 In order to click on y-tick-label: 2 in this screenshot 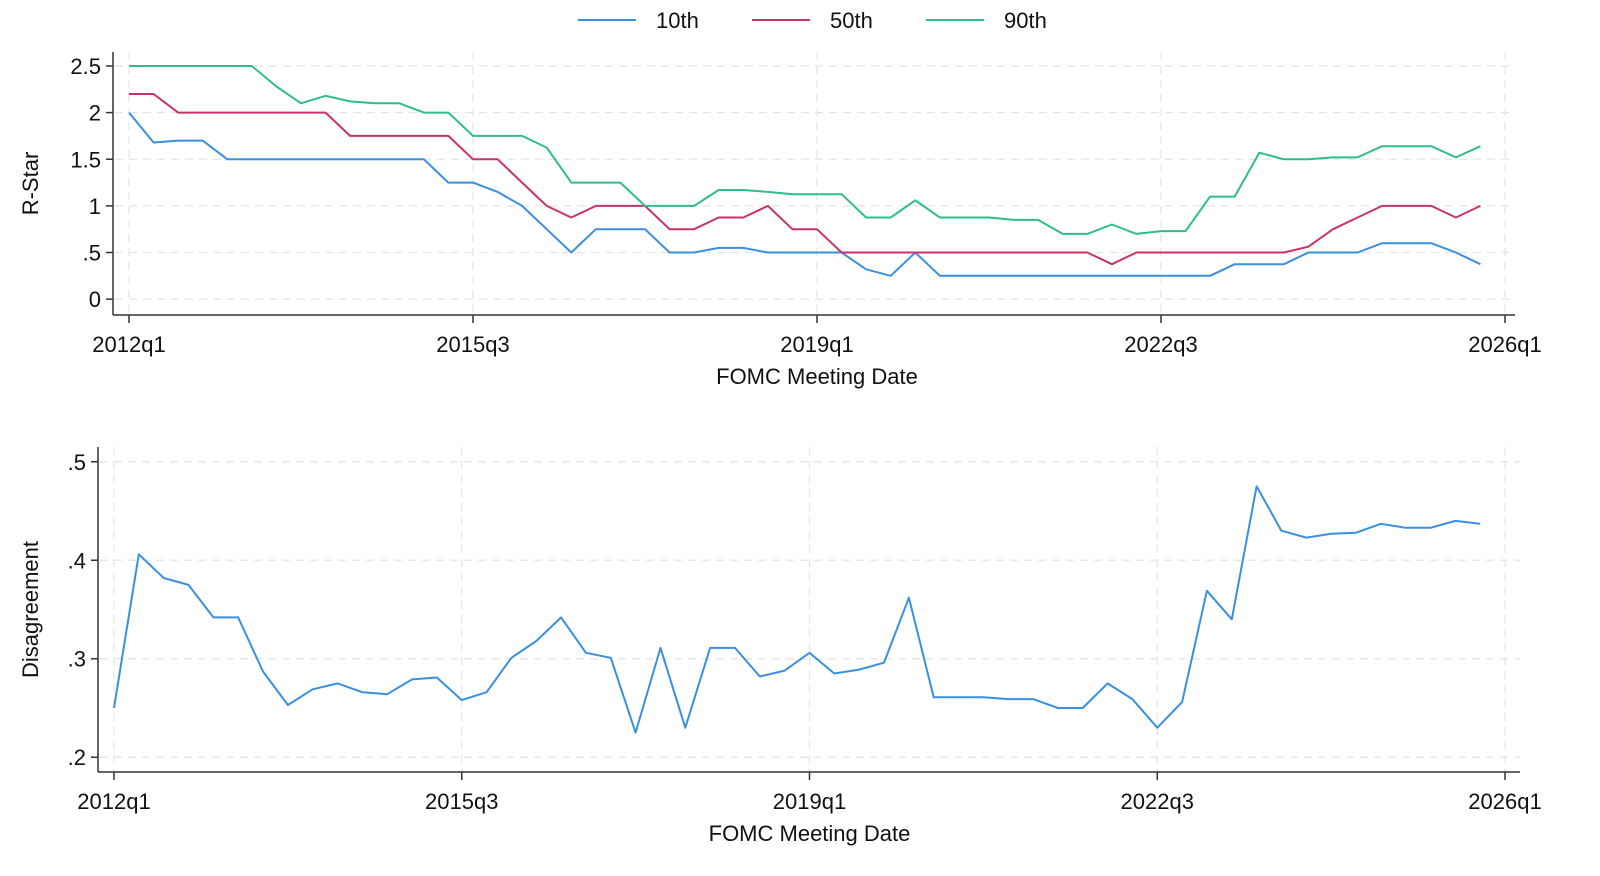, I will do `click(95, 113)`.